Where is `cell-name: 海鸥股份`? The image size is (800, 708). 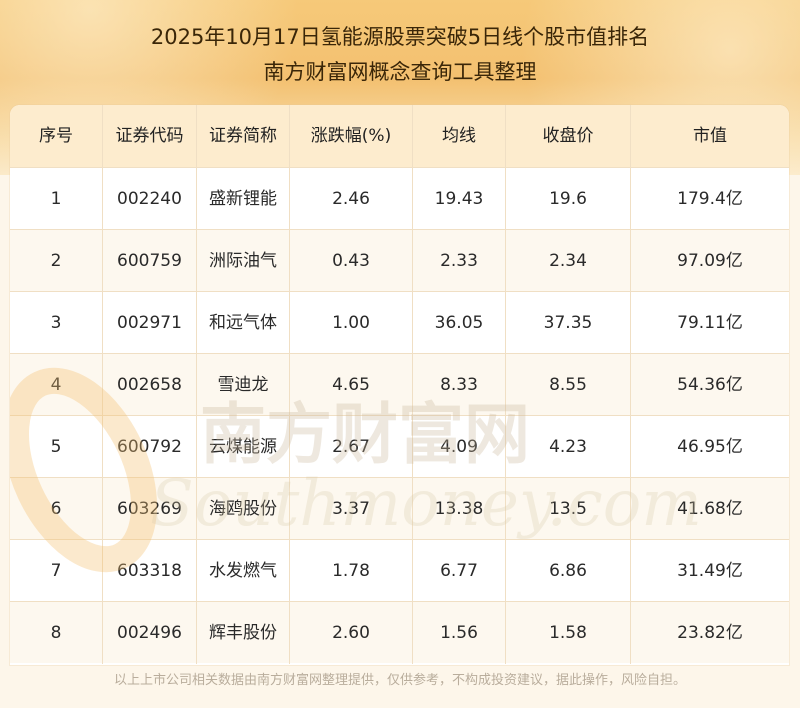 cell-name: 海鸥股份 is located at coordinates (243, 509).